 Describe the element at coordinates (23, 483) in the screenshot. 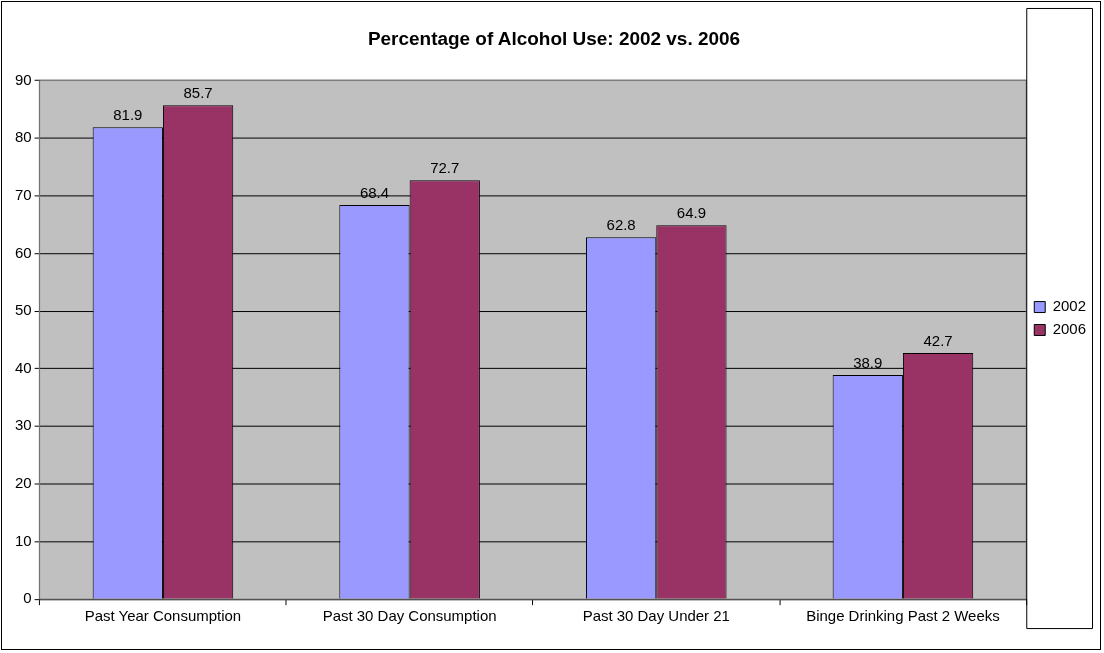

I see `y-tick-label: 20` at that location.